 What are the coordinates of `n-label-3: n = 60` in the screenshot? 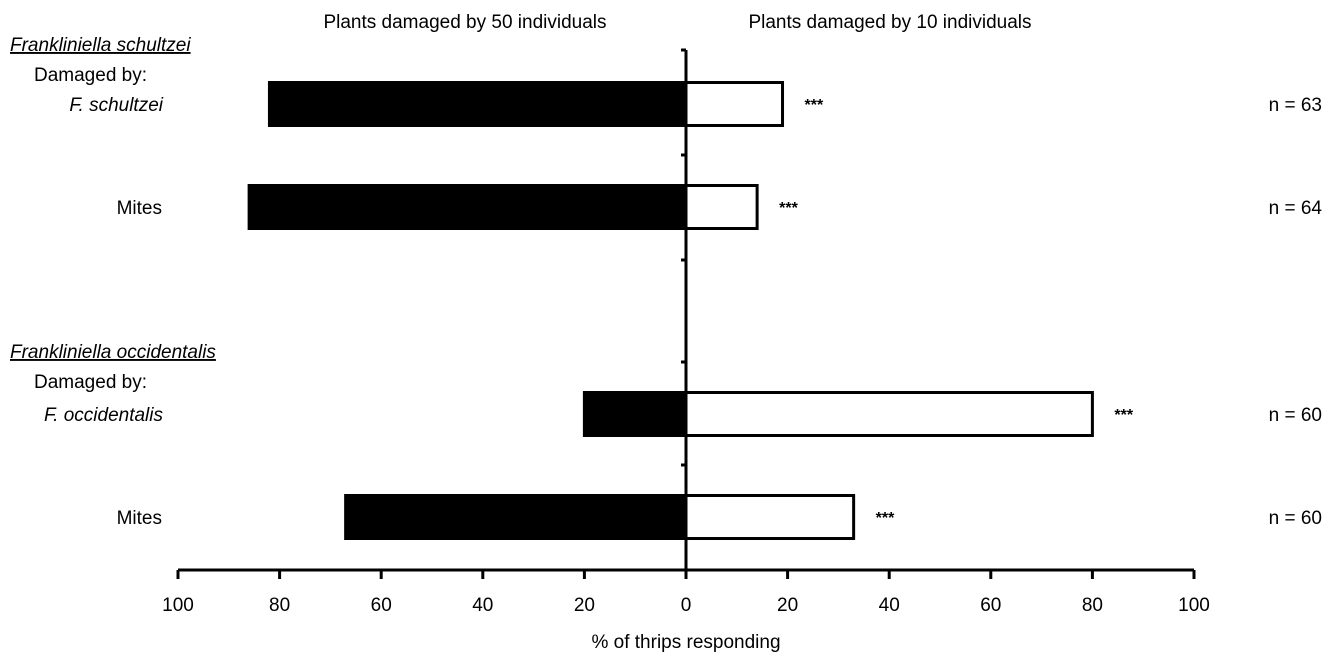 It's located at (1295, 415).